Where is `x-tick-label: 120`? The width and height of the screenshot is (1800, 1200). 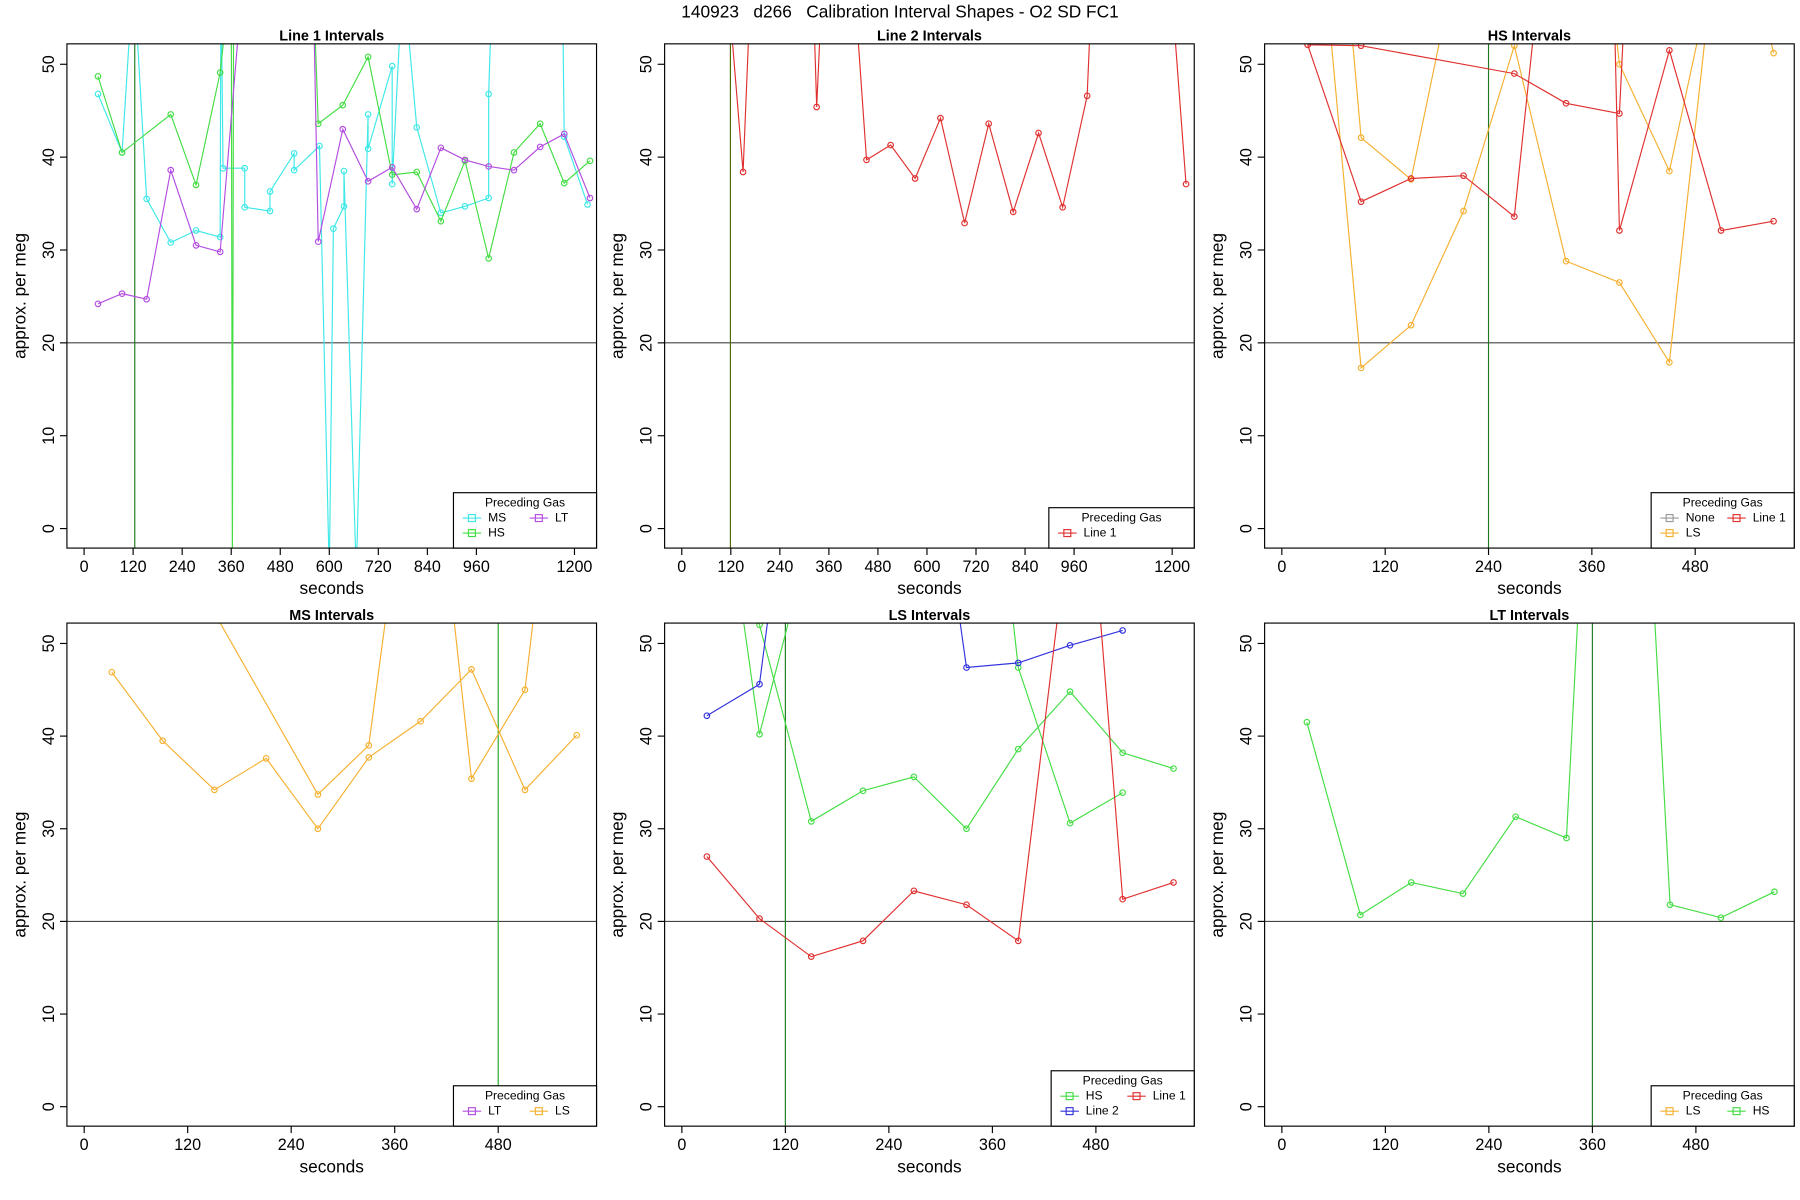 x-tick-label: 120 is located at coordinates (133, 567).